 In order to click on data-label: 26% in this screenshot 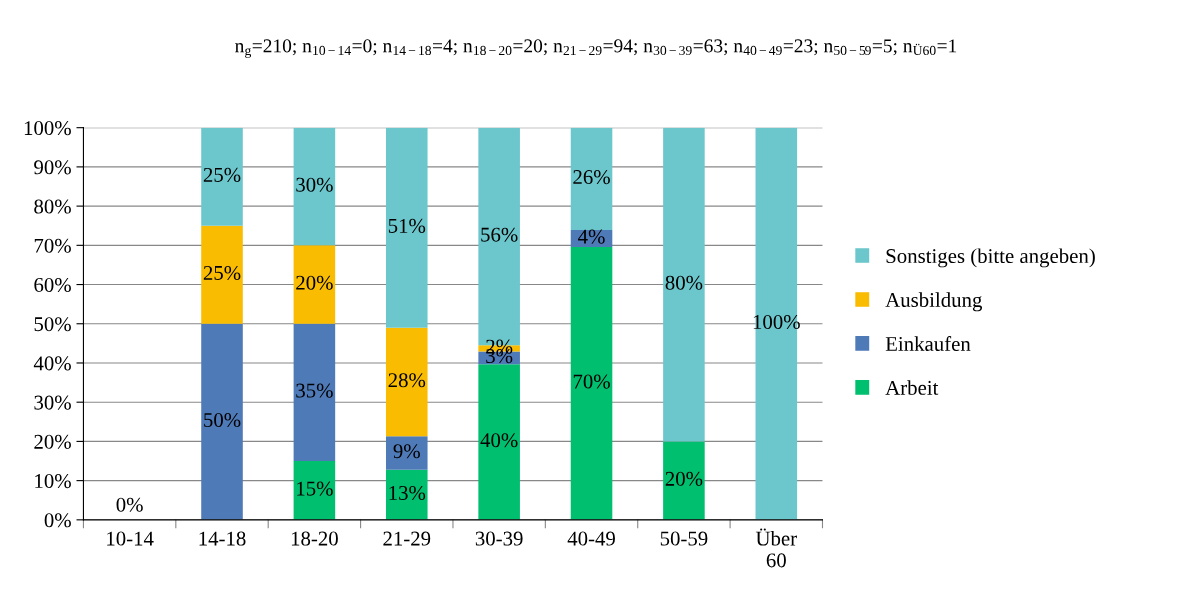, I will do `click(591, 177)`.